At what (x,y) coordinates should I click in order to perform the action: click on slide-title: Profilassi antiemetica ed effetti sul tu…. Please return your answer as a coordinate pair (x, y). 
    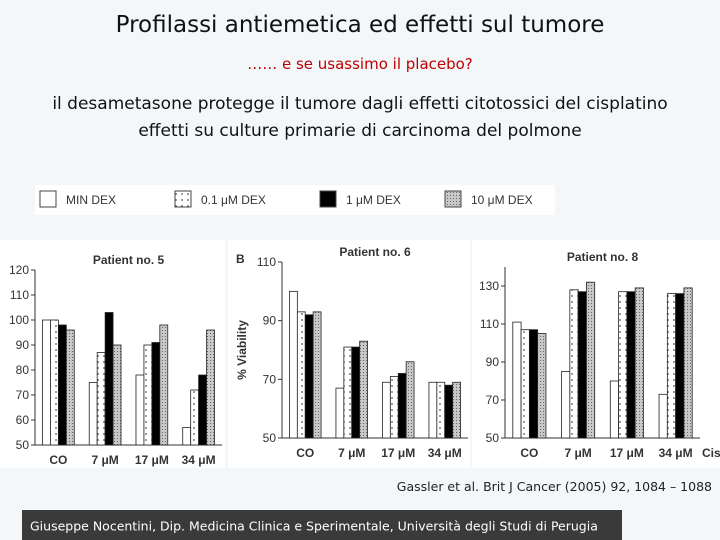
    Looking at the image, I should click on (360, 25).